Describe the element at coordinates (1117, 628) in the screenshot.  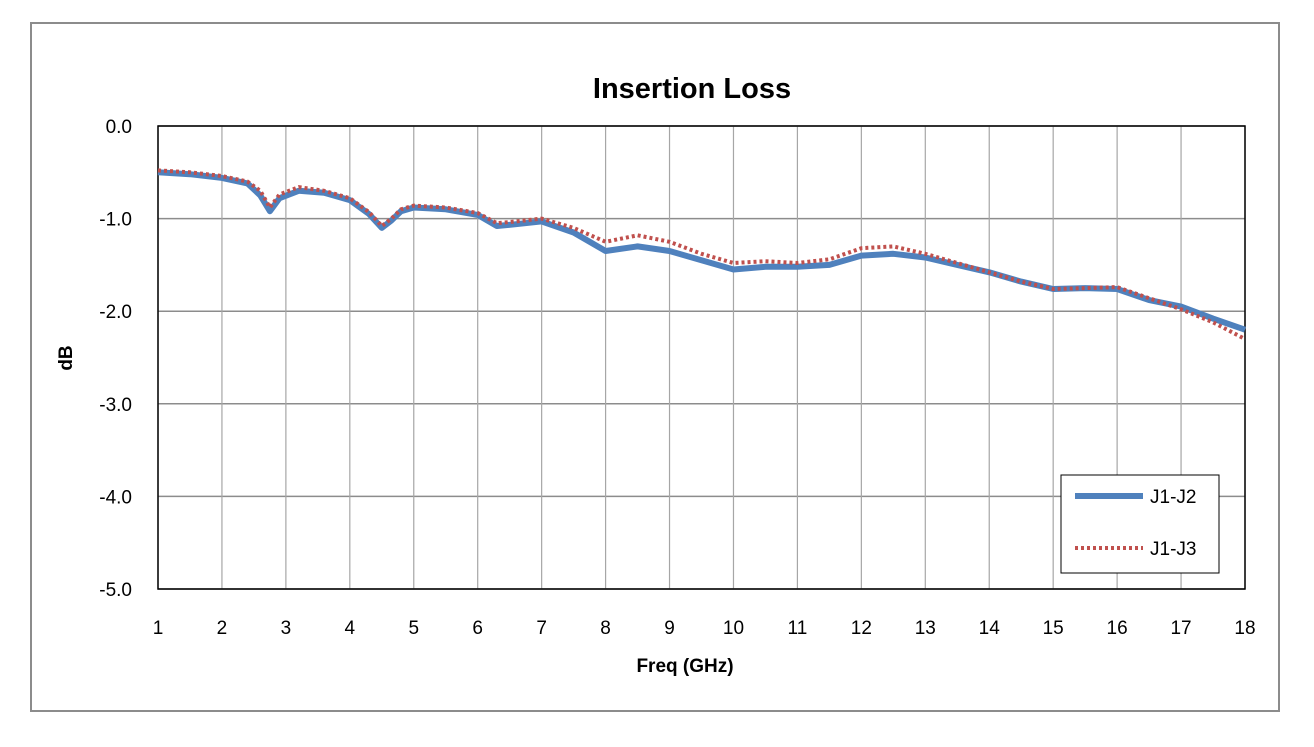
I see `x-tick-label: 16` at that location.